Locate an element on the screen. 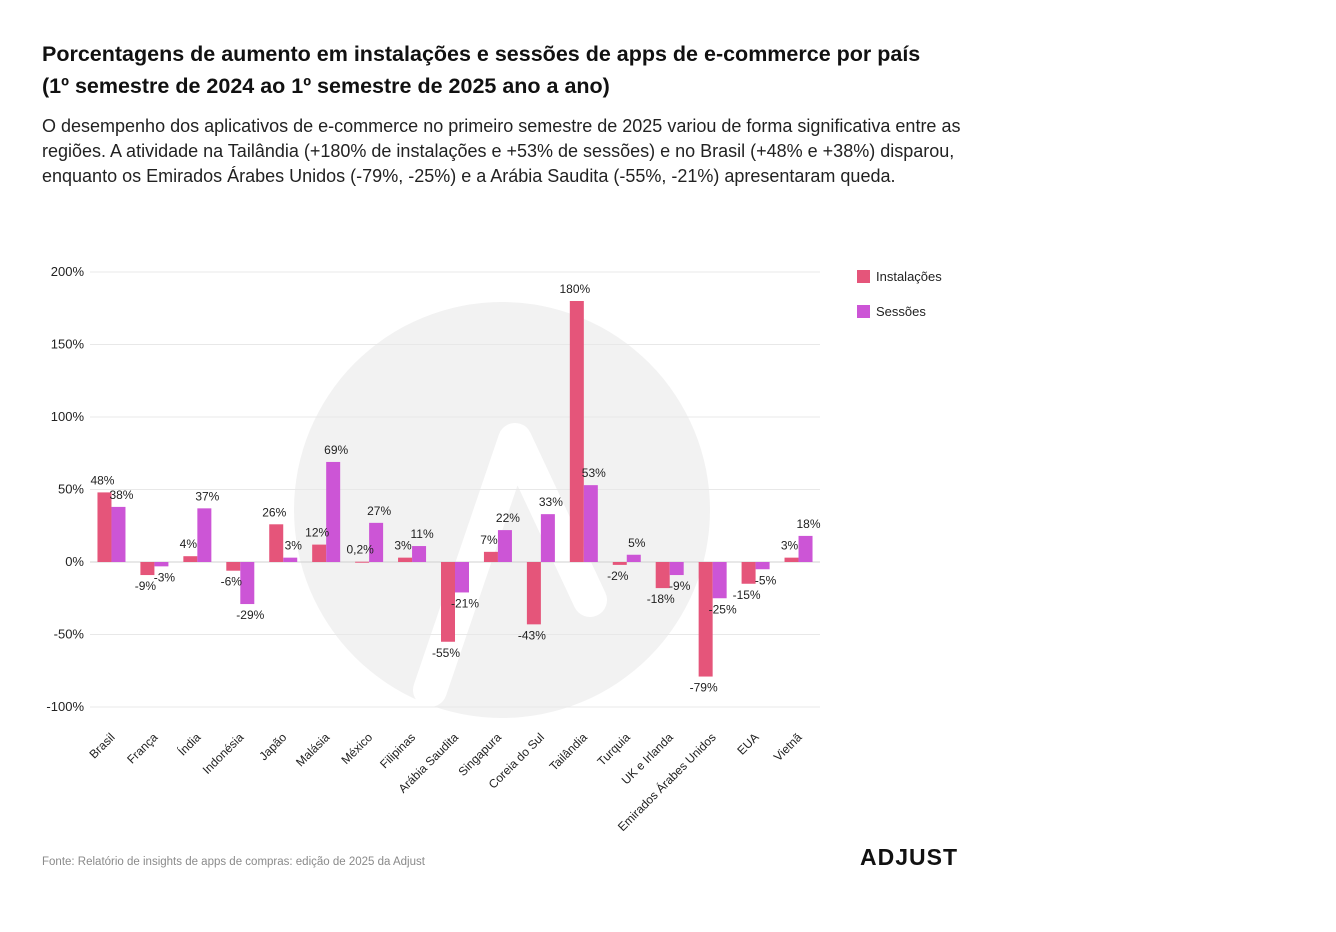 The width and height of the screenshot is (1336, 932). data-label-sessoes: -9% is located at coordinates (680, 586).